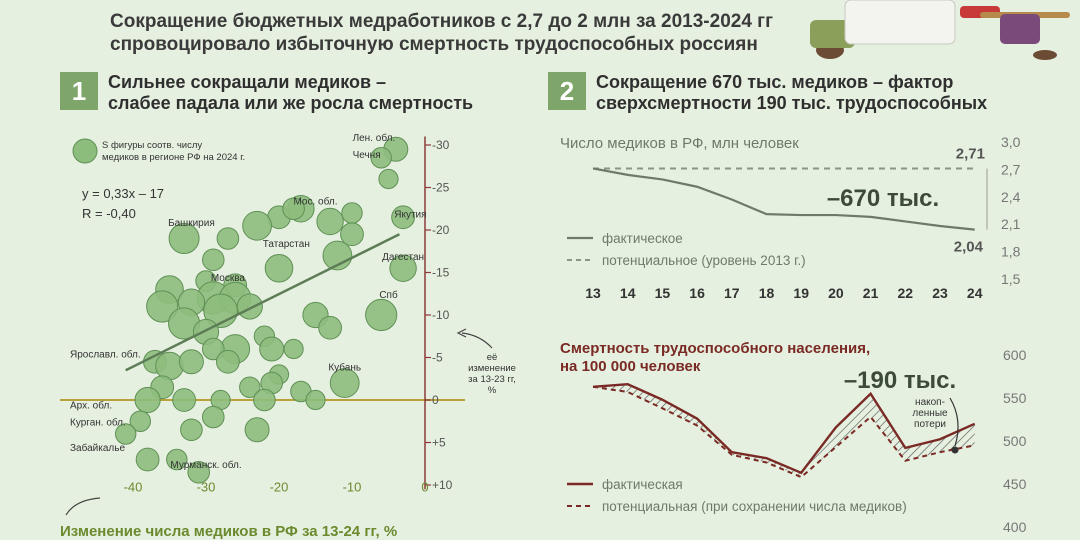 The height and width of the screenshot is (540, 1080). Describe the element at coordinates (437, 358) in the screenshot. I see `y-tick-label: -5` at that location.